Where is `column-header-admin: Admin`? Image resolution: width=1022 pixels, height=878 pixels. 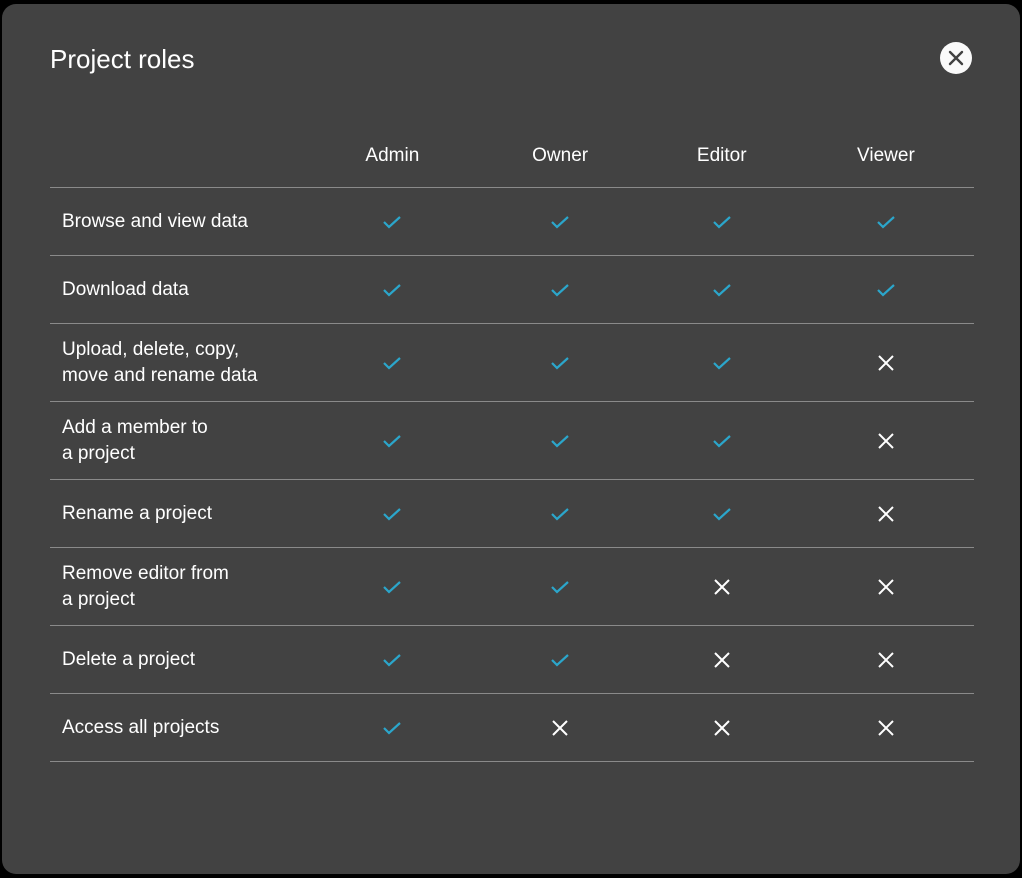
column-header-admin: Admin is located at coordinates (392, 156).